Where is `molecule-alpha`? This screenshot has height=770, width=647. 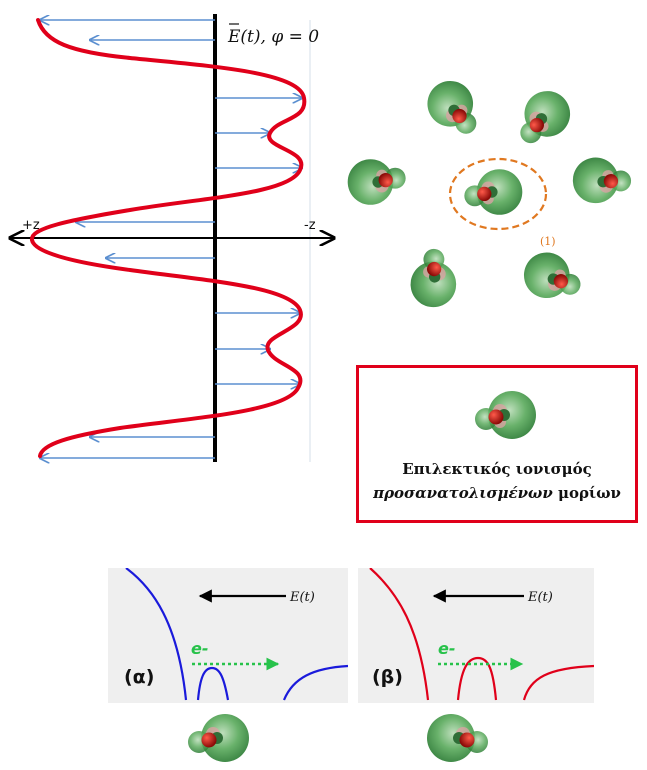
molecule-alpha is located at coordinates (218, 738).